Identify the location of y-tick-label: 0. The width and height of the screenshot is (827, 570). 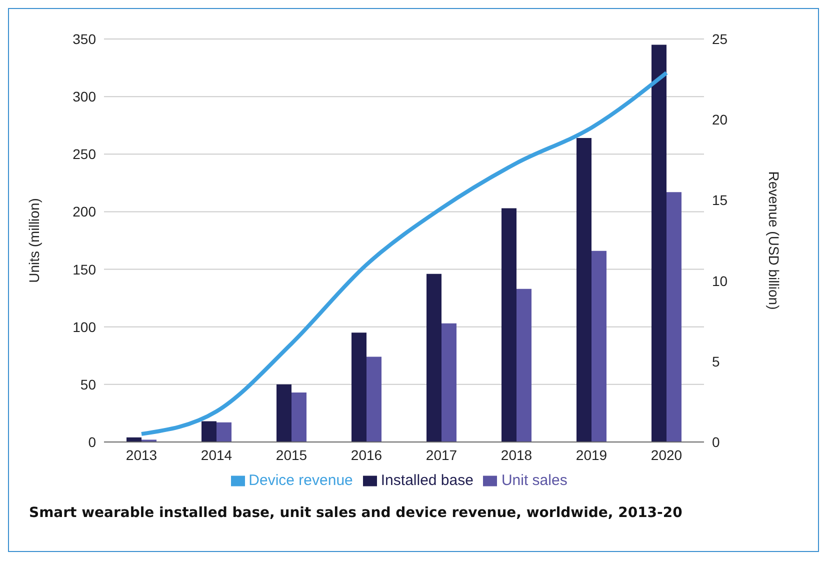
(92, 442).